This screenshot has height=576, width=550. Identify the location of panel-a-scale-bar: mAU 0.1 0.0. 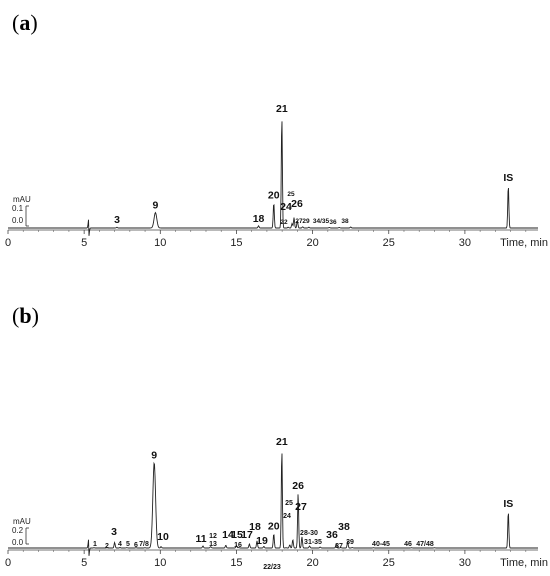
(21, 211).